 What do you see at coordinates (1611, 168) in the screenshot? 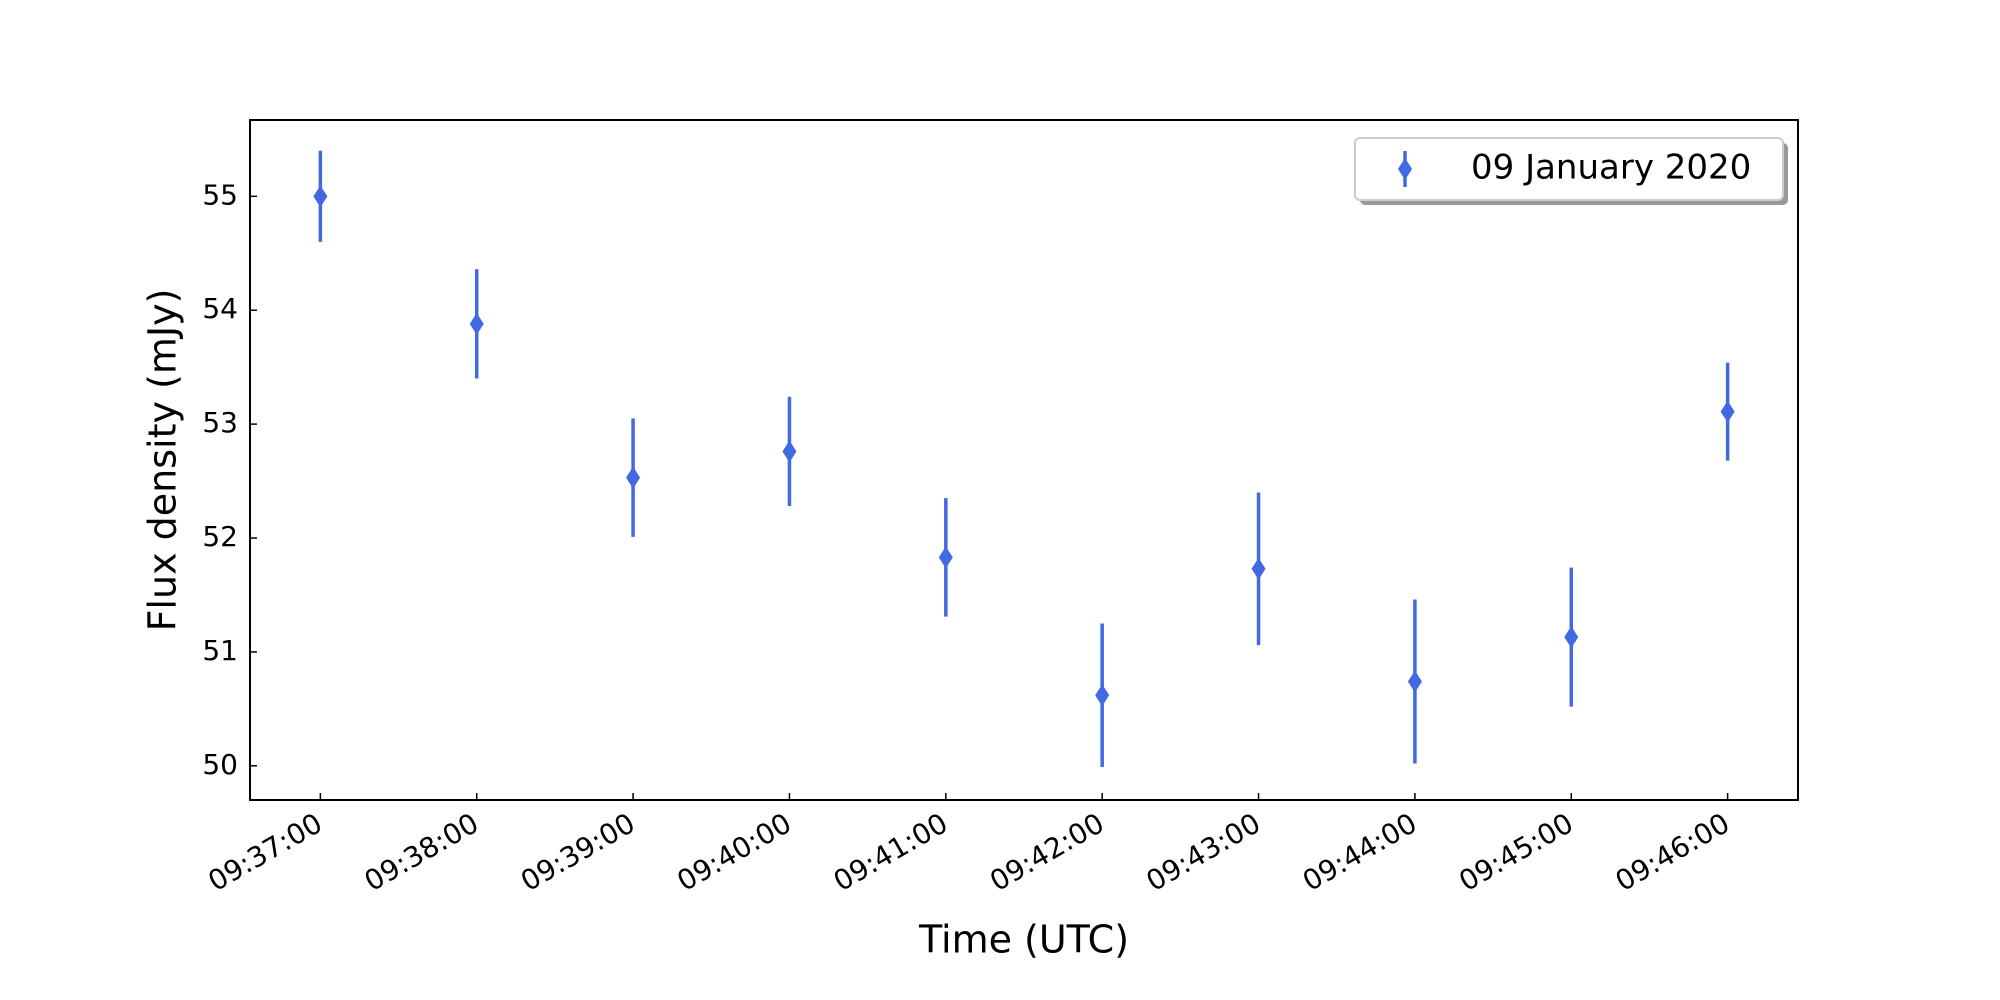
I see `legend-label: 09 January 2020` at bounding box center [1611, 168].